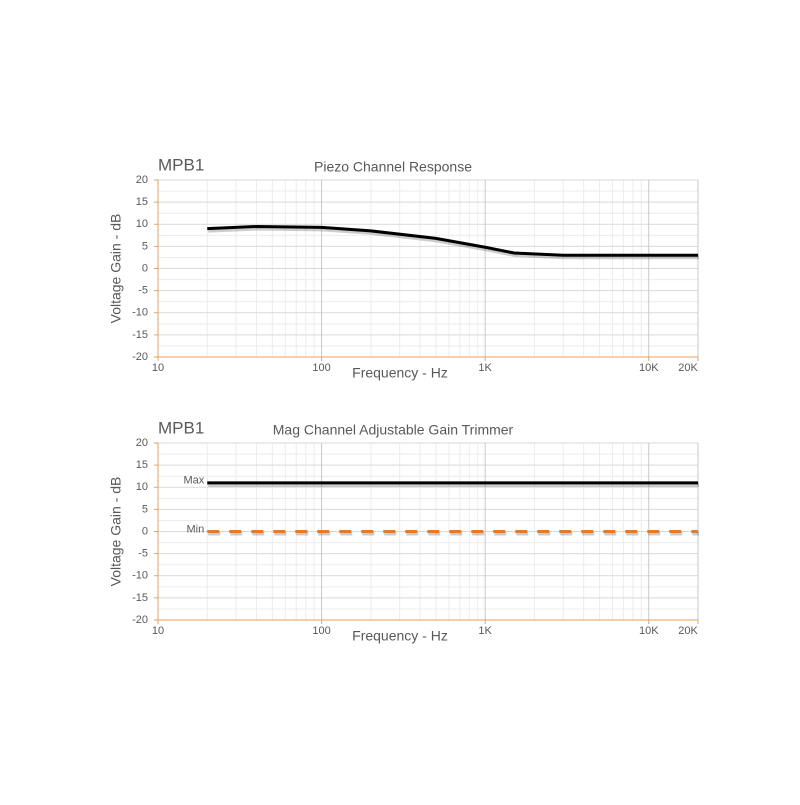 The height and width of the screenshot is (805, 800). What do you see at coordinates (193, 481) in the screenshot?
I see `series-label: Max` at bounding box center [193, 481].